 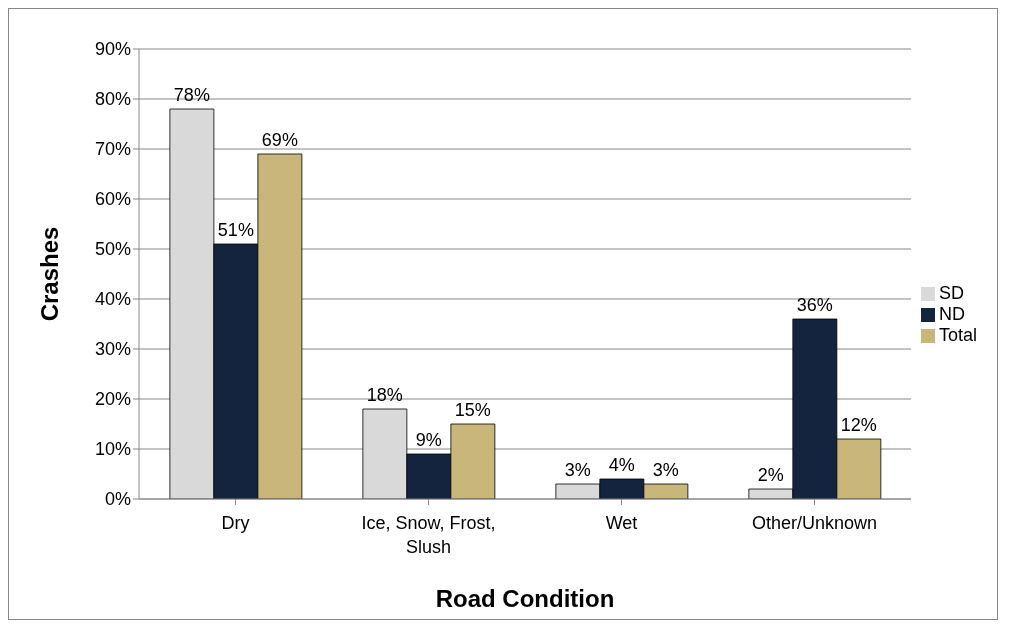 What do you see at coordinates (49, 274) in the screenshot?
I see `y-axis-title: Crashes` at bounding box center [49, 274].